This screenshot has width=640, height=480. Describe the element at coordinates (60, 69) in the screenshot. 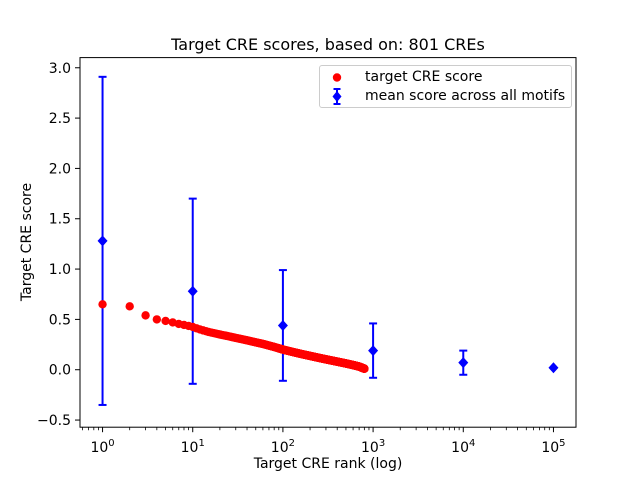

I see `svg-text: 3.0` at that location.